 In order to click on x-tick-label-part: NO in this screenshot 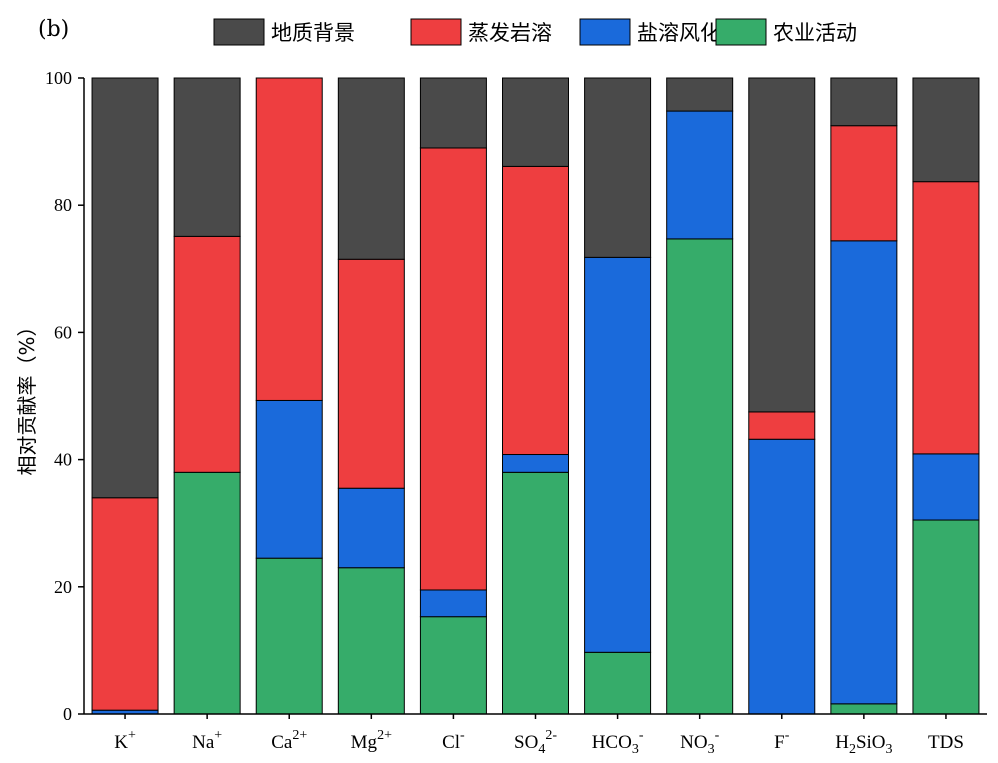, I will do `click(693, 742)`.